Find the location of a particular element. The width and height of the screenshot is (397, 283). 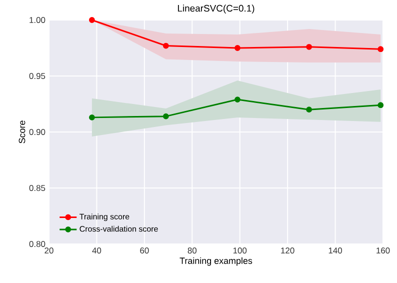

y-tick-label: 1.00 is located at coordinates (38, 20).